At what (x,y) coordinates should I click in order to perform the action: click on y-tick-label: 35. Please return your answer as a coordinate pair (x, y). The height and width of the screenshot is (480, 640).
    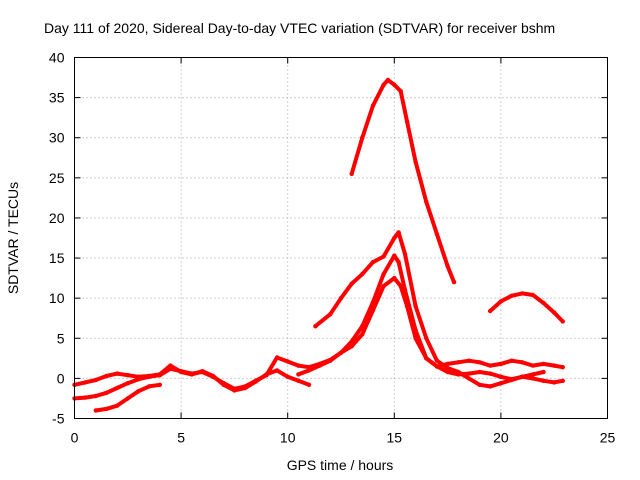
    Looking at the image, I should click on (57, 98).